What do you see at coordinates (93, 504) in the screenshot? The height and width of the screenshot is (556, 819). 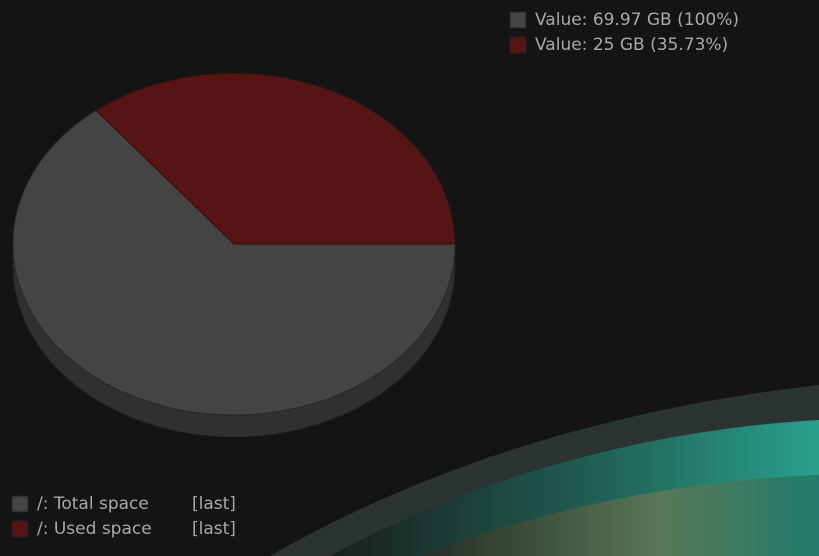 I see `legend-label: /: Total space` at bounding box center [93, 504].